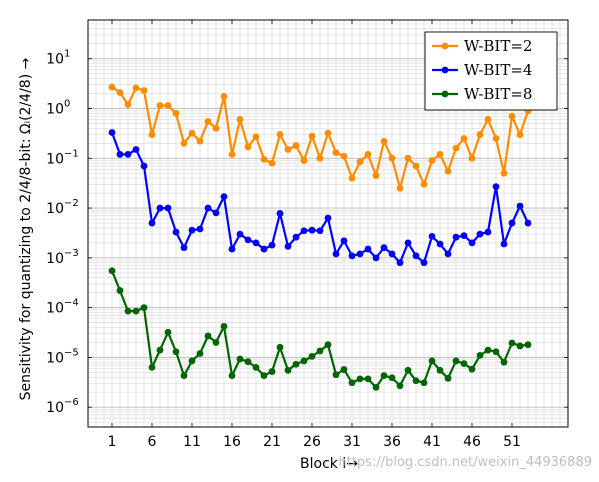  What do you see at coordinates (498, 94) in the screenshot?
I see `legend-label-3: W-BIT=8` at bounding box center [498, 94].